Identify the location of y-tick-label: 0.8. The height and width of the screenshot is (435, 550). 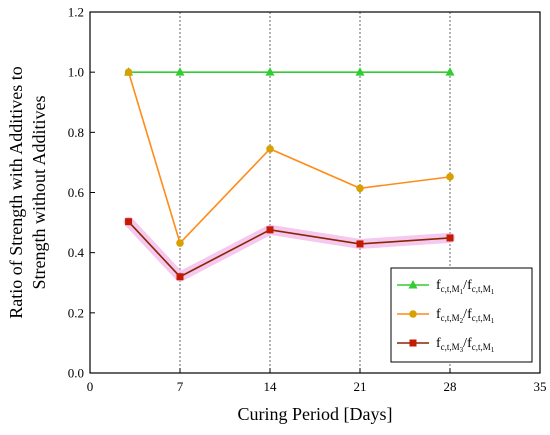
(76, 132).